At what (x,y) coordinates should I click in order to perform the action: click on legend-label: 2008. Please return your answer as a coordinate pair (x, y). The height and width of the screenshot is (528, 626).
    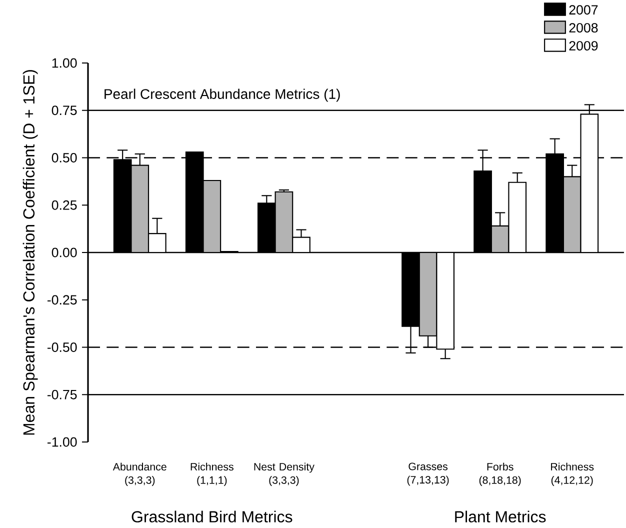
    Looking at the image, I should click on (583, 28).